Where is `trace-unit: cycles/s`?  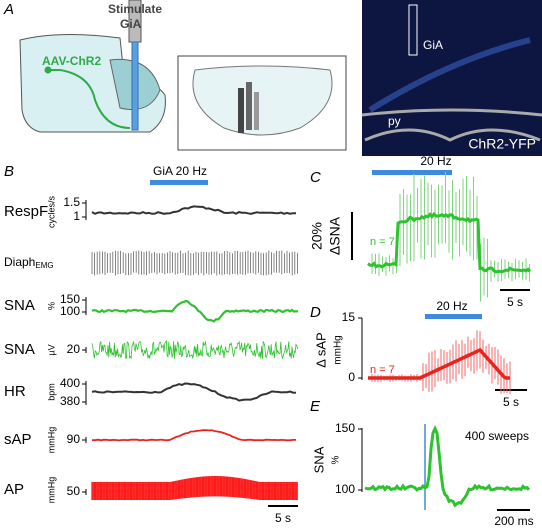 trace-unit: cycles/s is located at coordinates (51, 212).